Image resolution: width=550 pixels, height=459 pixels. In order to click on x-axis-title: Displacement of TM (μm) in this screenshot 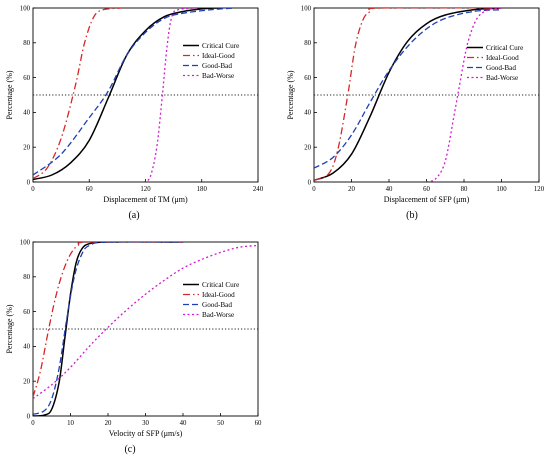, I will do `click(145, 199)`.